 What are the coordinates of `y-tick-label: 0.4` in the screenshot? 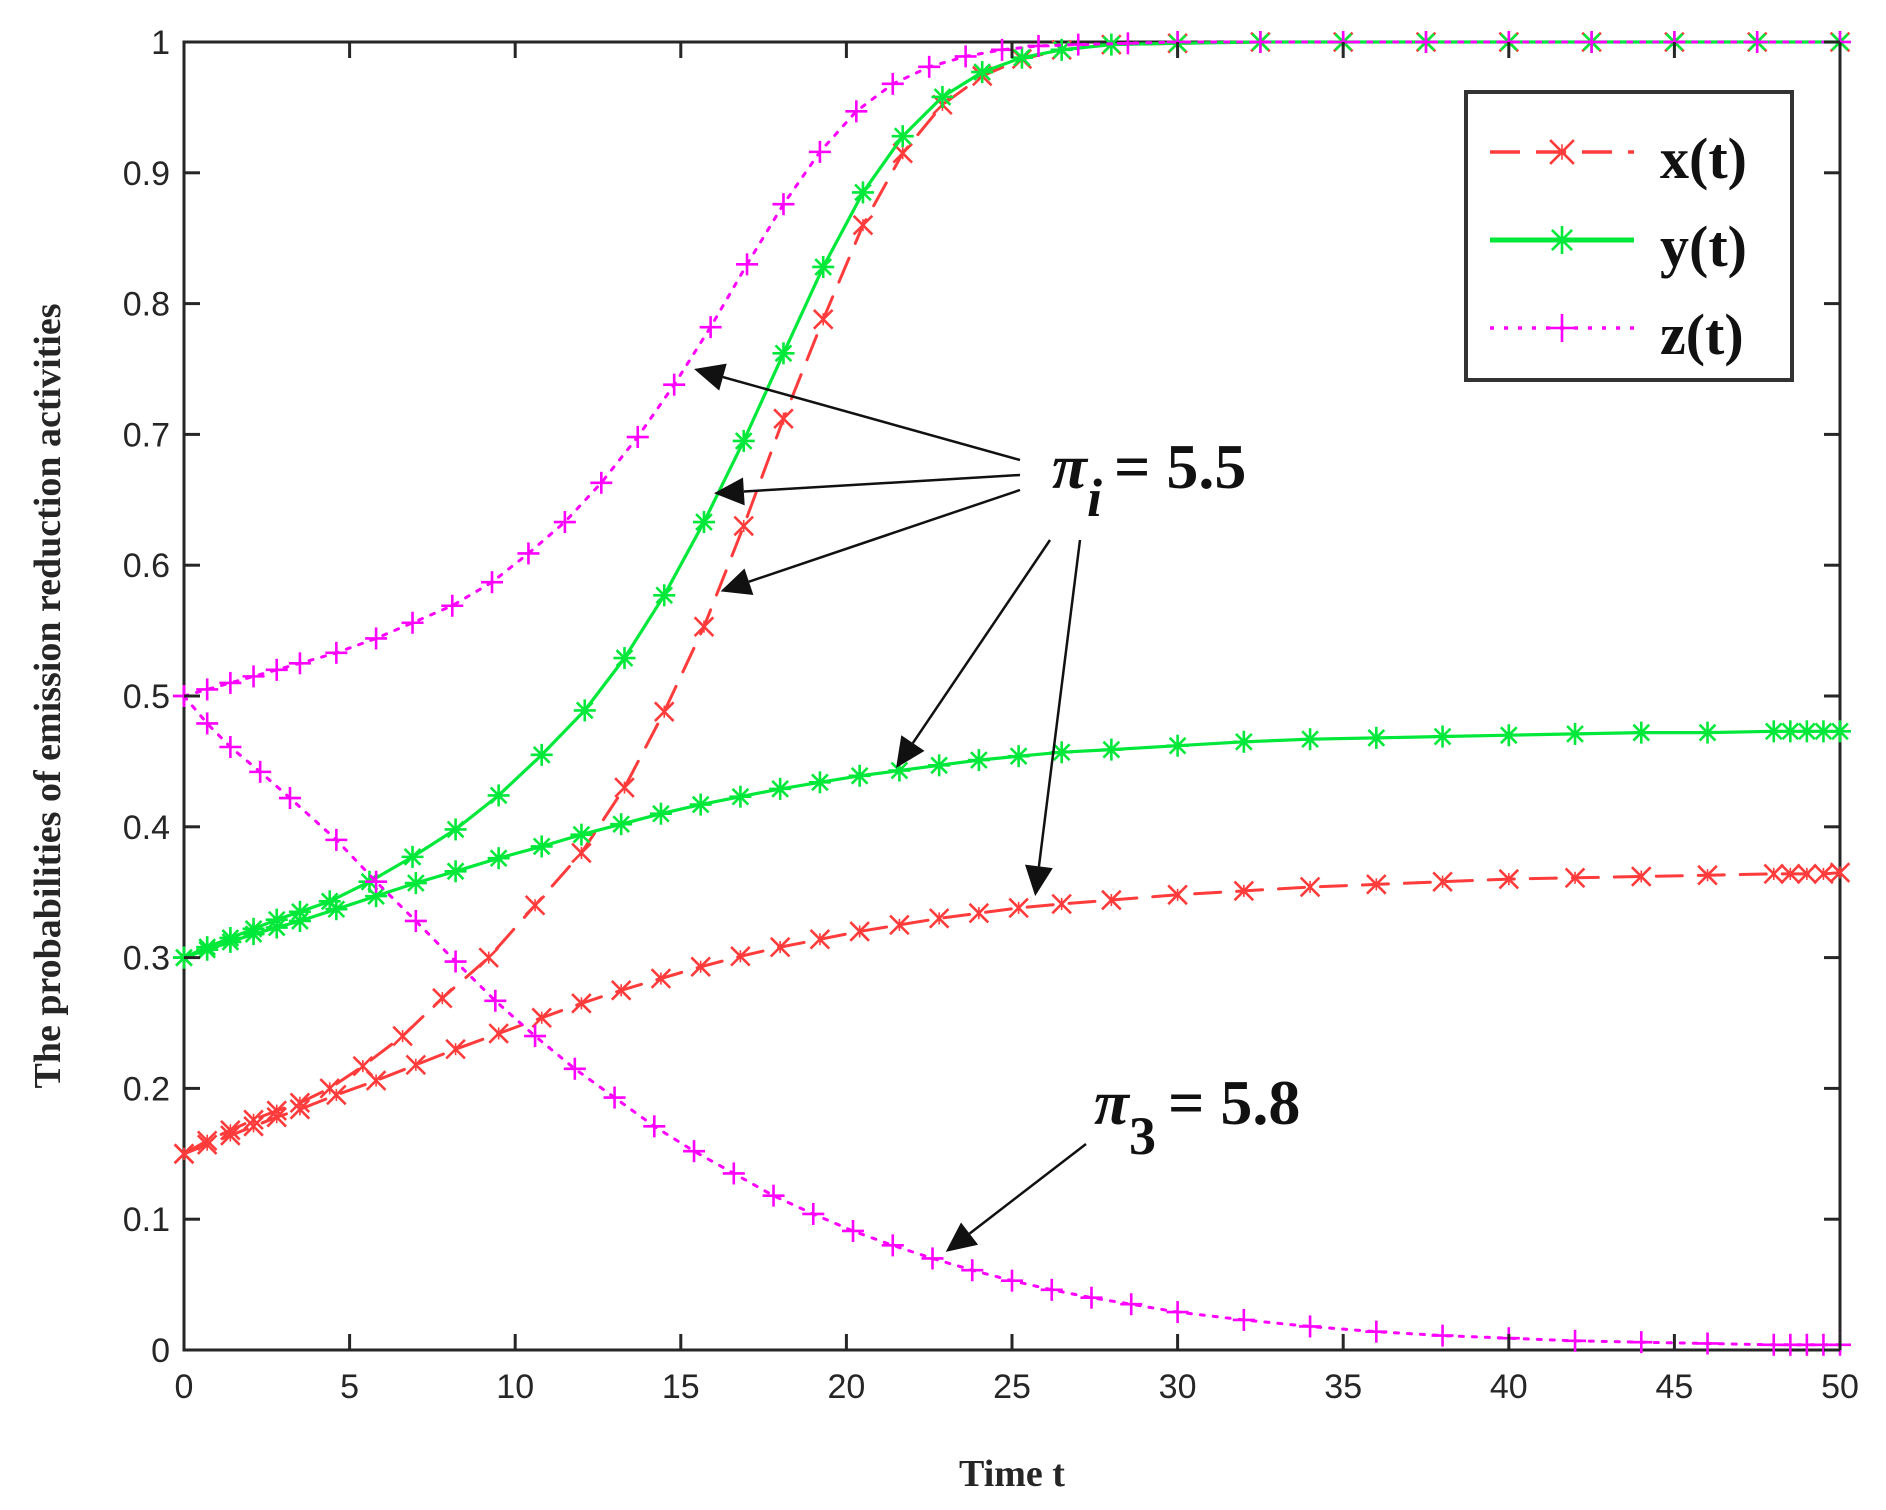 It's located at (146, 828).